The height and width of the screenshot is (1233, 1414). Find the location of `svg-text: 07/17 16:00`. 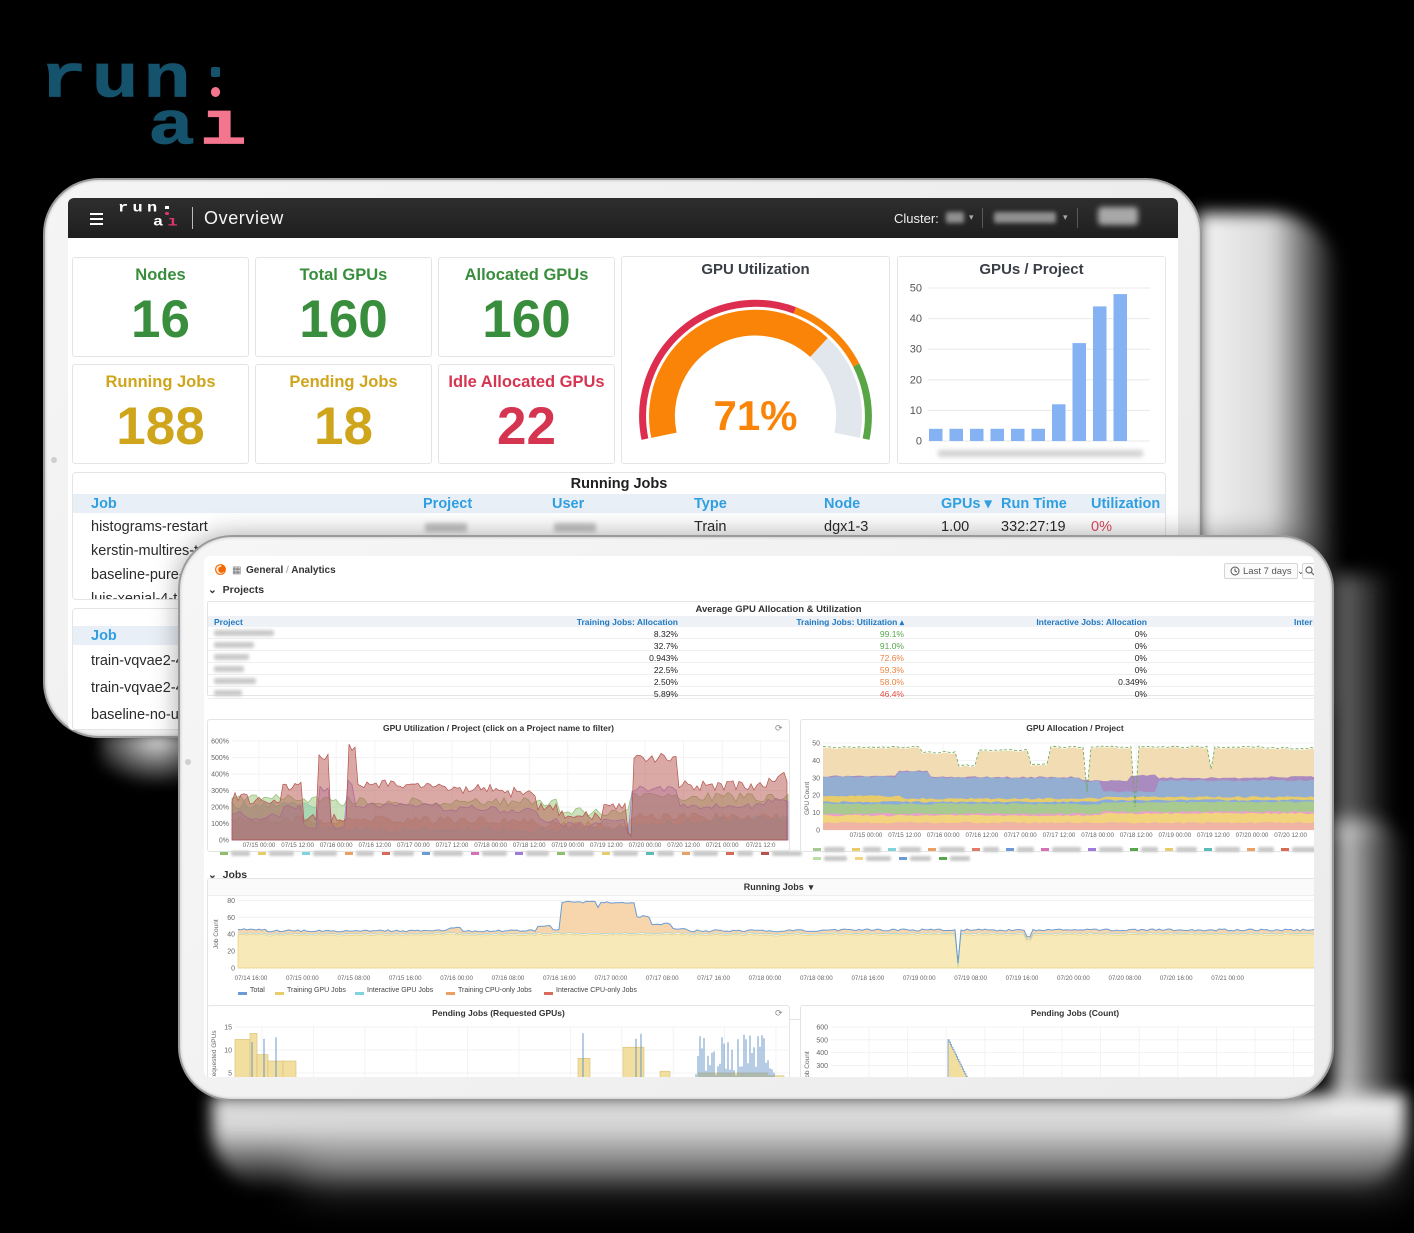

svg-text: 07/17 16:00 is located at coordinates (713, 978).